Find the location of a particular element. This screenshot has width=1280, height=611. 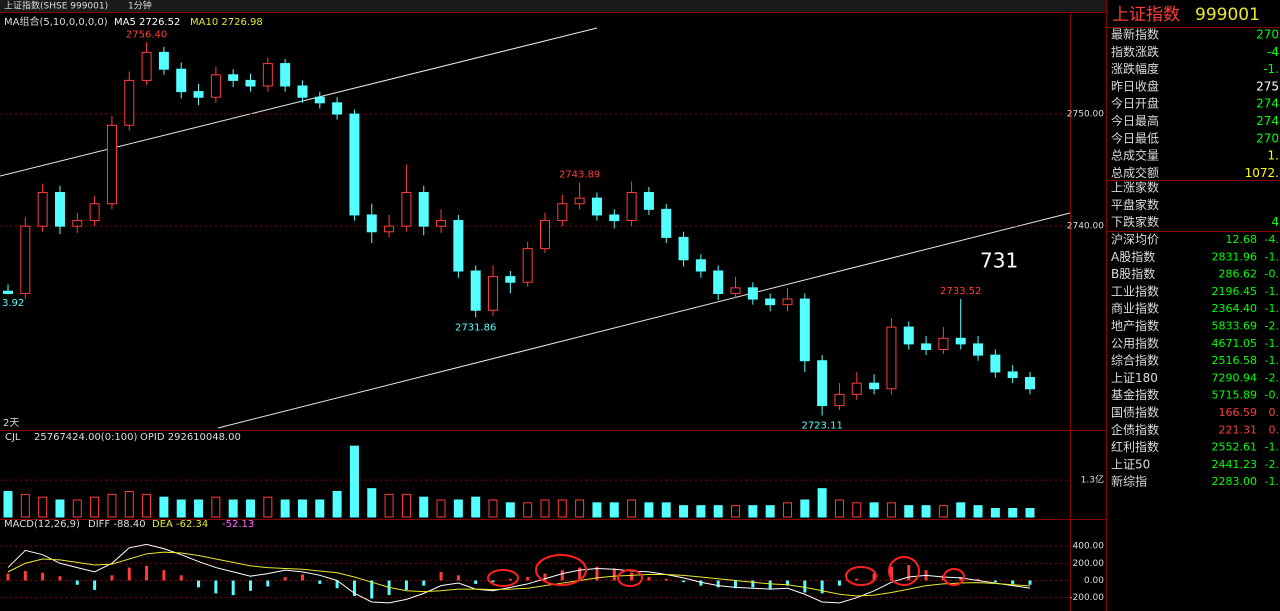

price-annotation: 2743.89 is located at coordinates (579, 175).